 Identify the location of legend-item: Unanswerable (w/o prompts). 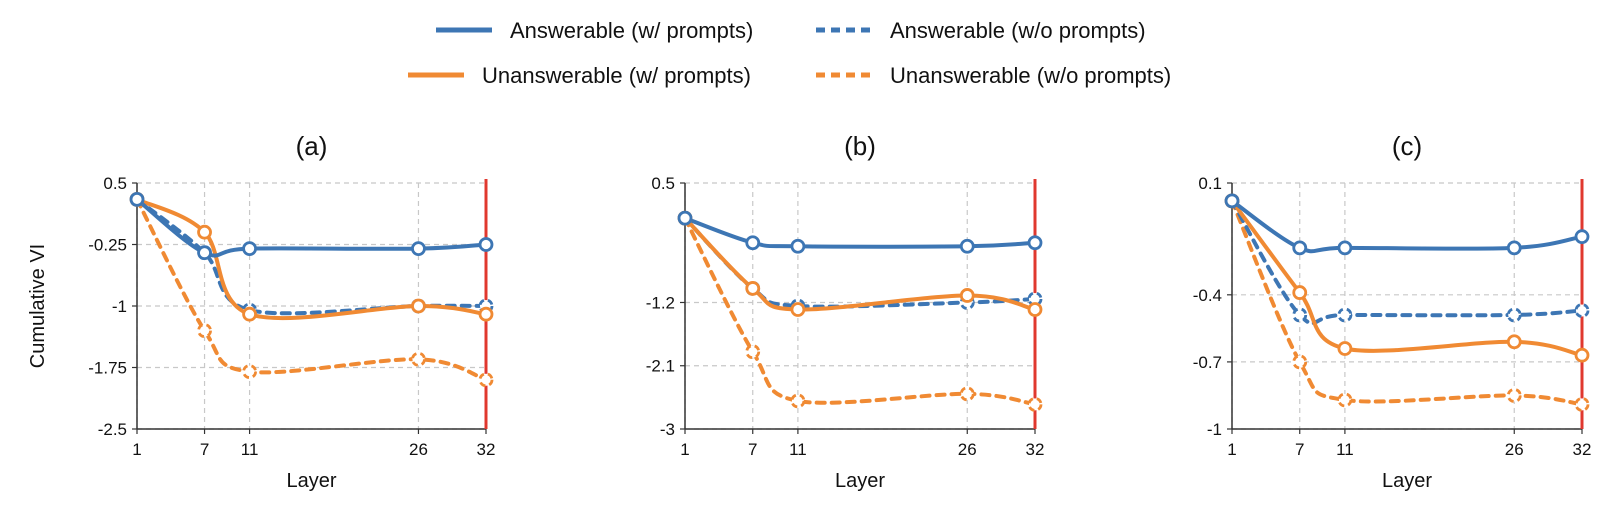
(993, 75).